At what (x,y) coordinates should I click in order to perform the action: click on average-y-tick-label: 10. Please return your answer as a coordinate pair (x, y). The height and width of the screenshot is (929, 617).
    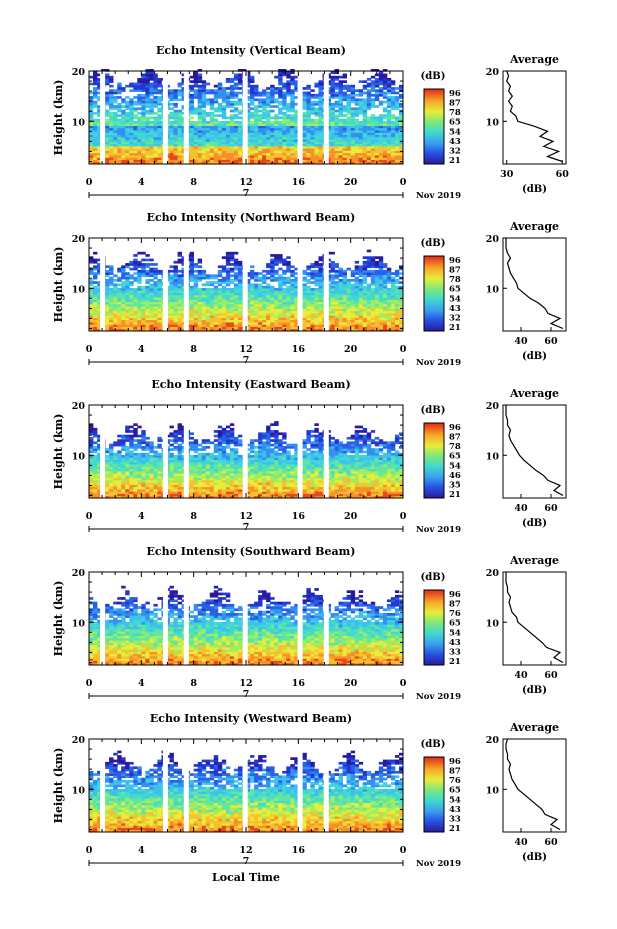
    Looking at the image, I should click on (493, 122).